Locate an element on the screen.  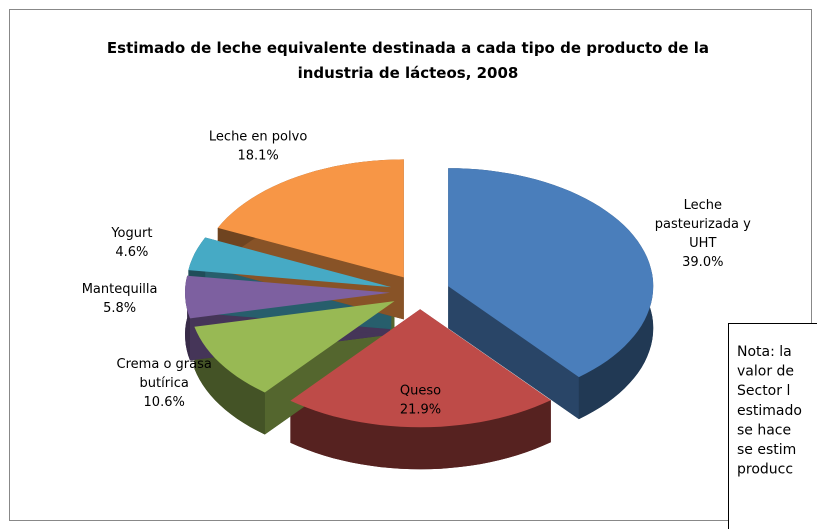
value-label: 5.8% is located at coordinates (119, 308).